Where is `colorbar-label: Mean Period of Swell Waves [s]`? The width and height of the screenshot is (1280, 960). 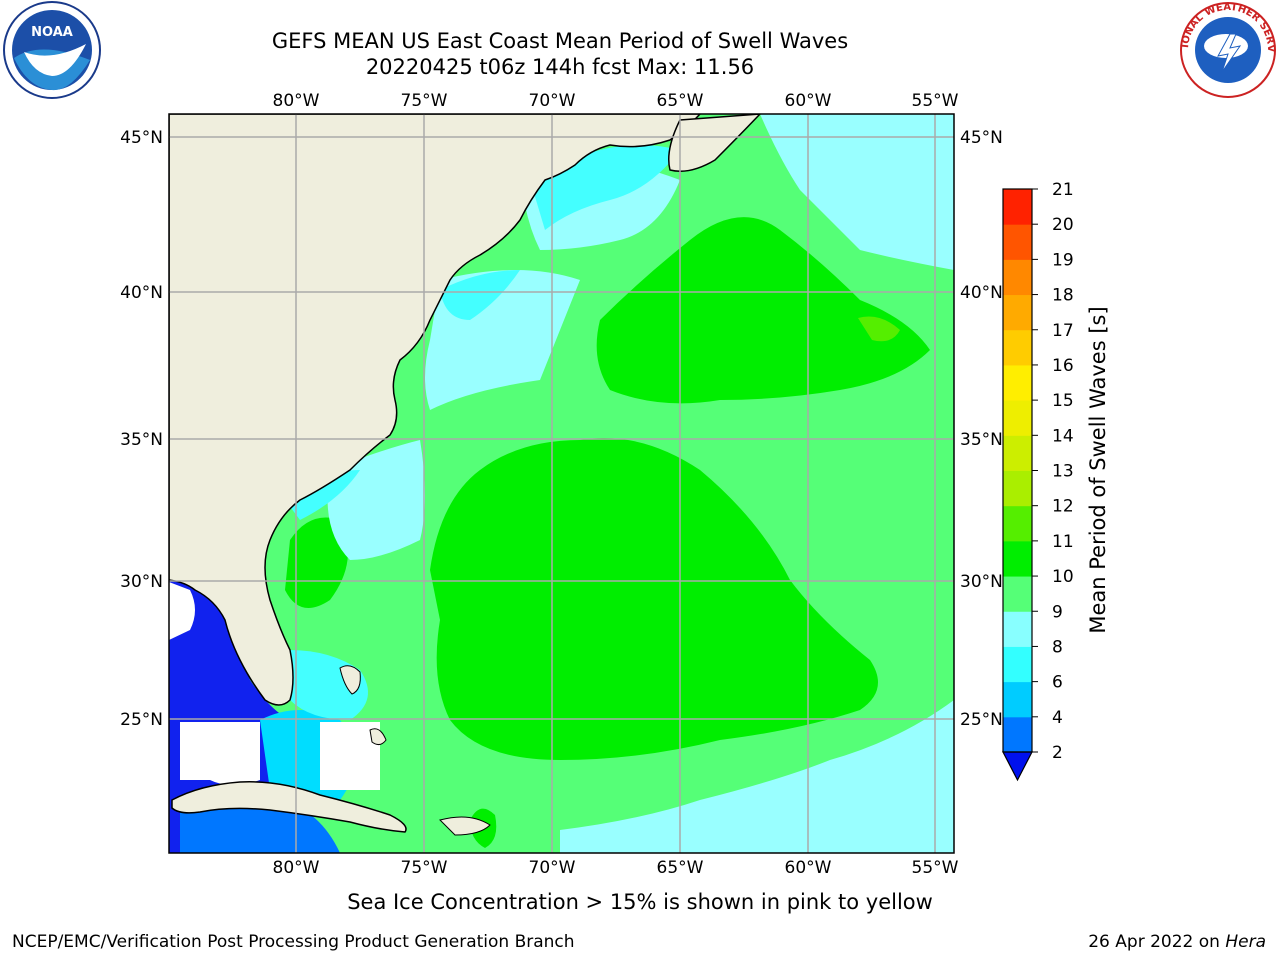
colorbar-label: Mean Period of Swell Waves [s] is located at coordinates (1098, 470).